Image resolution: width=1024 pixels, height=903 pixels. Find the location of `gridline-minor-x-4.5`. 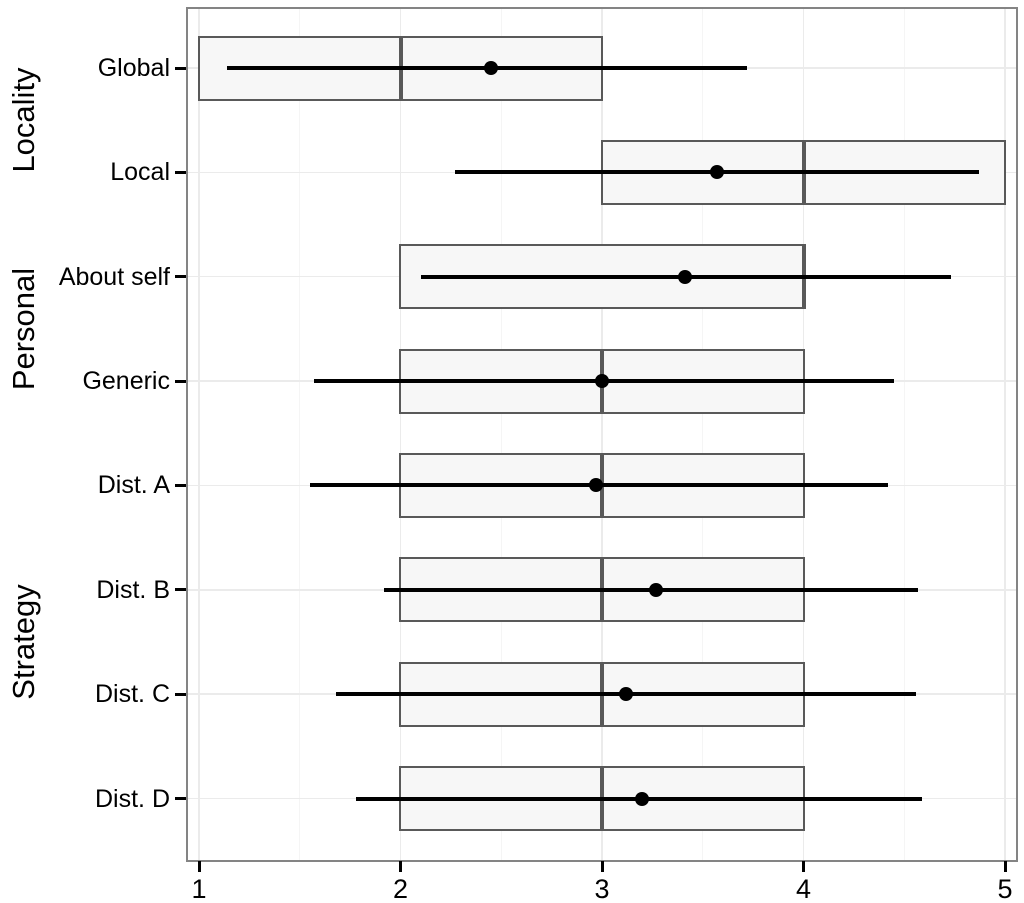

gridline-minor-x-4.5 is located at coordinates (904, 434).